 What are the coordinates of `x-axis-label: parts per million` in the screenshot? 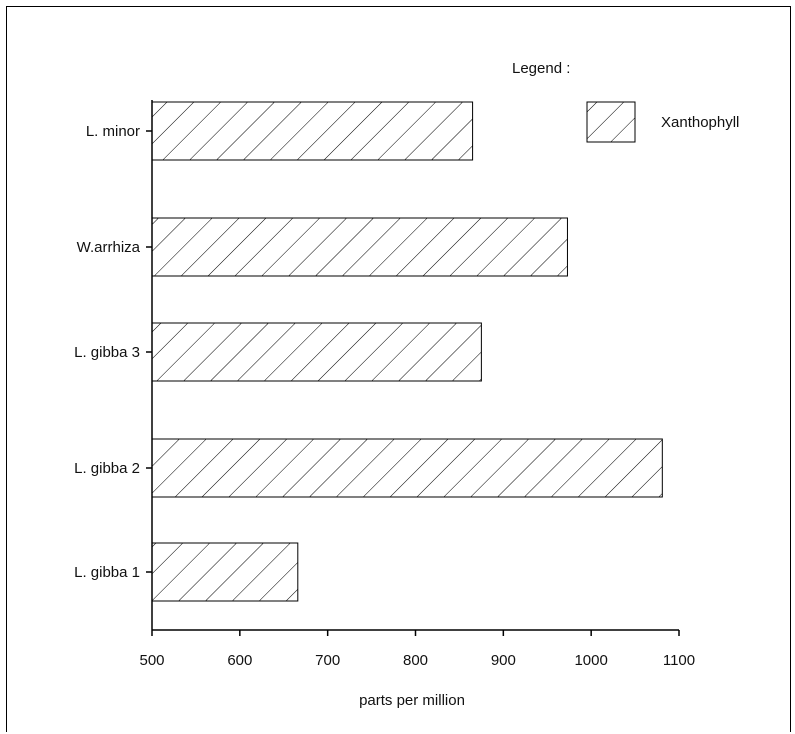 It's located at (412, 700).